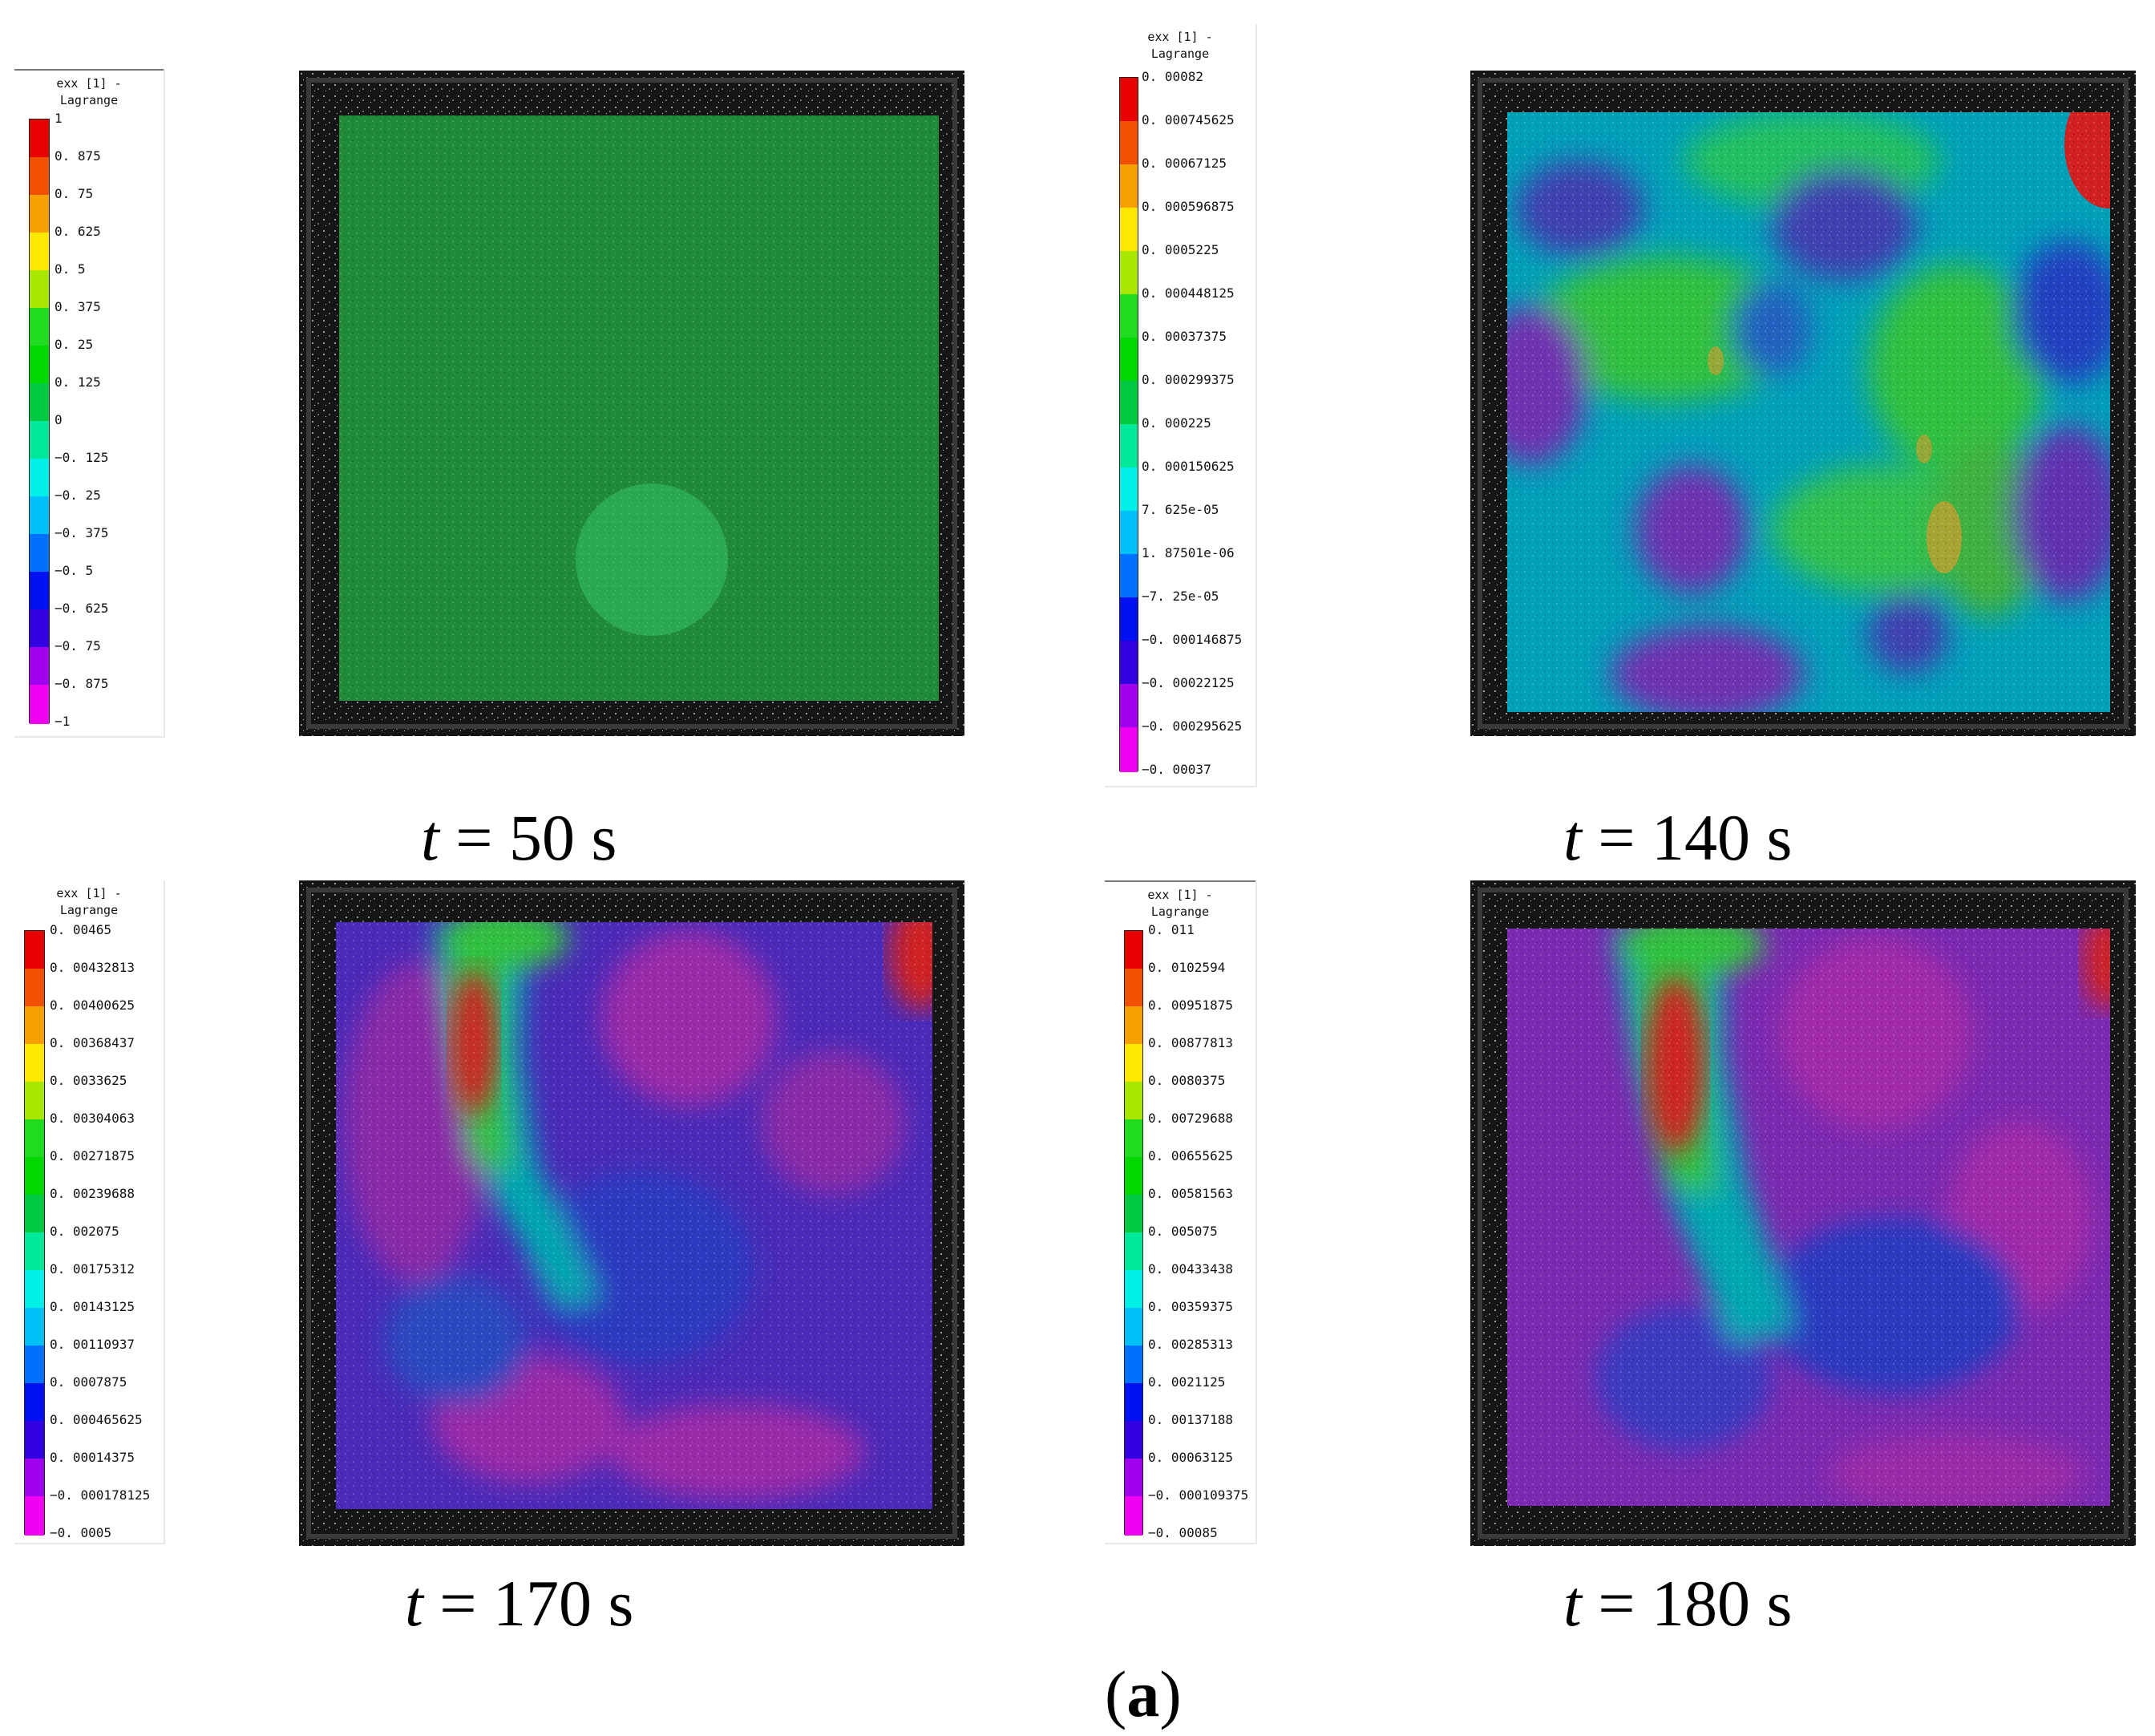 This screenshot has width=2155, height=1736. I want to click on colorbar-tick-label: 0. 00137188, so click(1190, 1419).